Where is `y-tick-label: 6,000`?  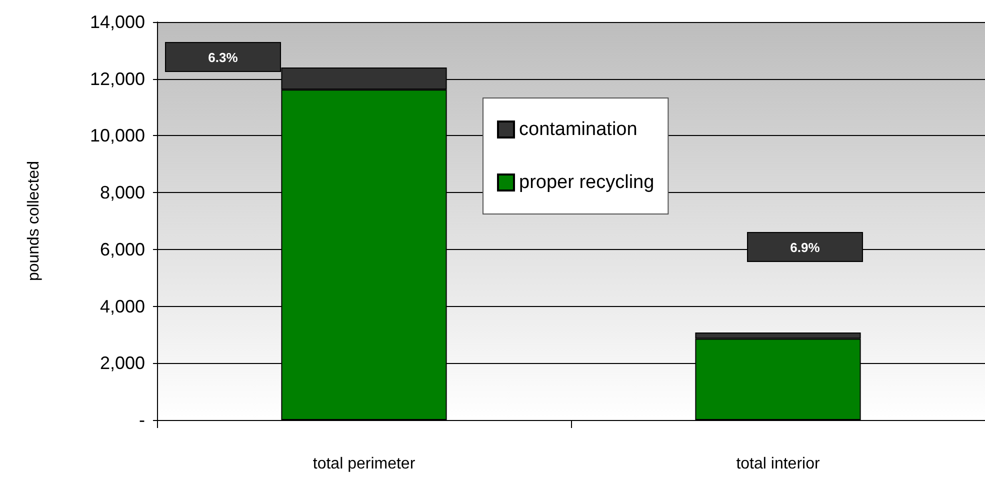 y-tick-label: 6,000 is located at coordinates (122, 249).